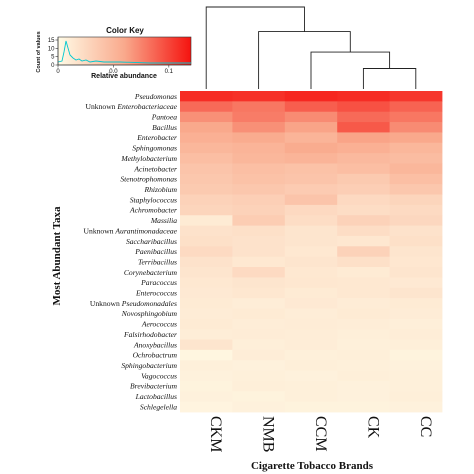  What do you see at coordinates (53, 53) in the screenshot?
I see `color-key-y-axis: 0 5 10 15` at bounding box center [53, 53].